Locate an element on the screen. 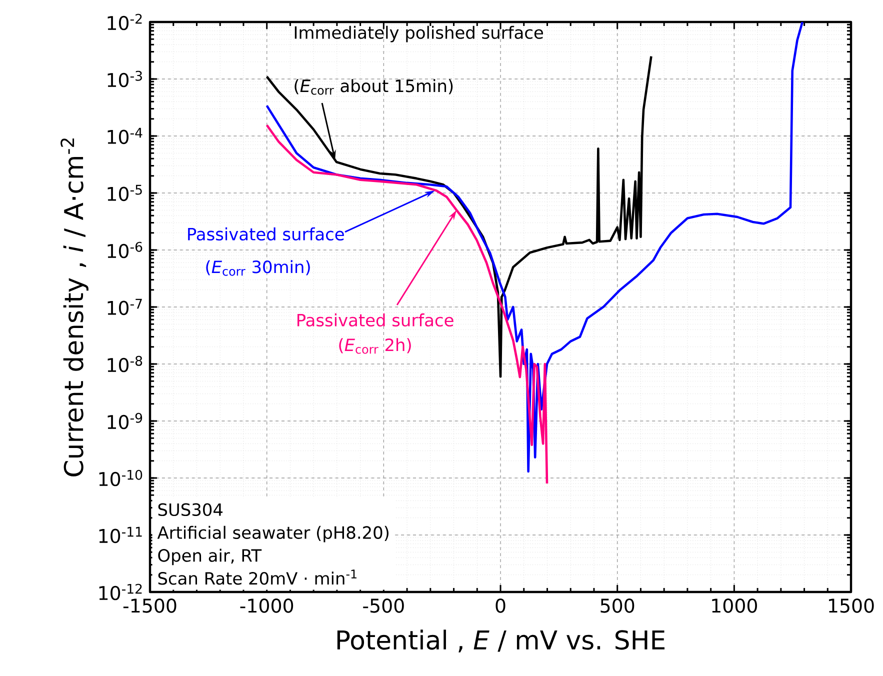  y-tick-label: 10$^{-10}$ is located at coordinates (120, 478).